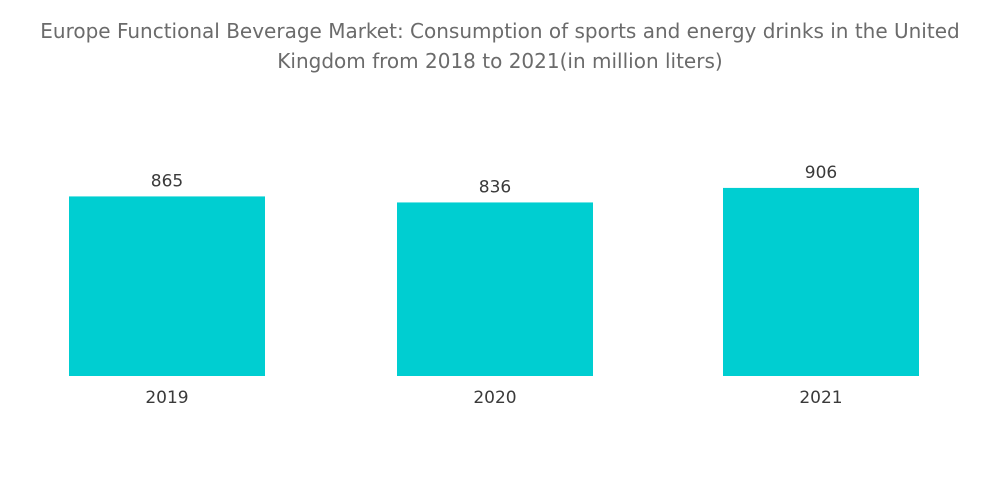  What do you see at coordinates (495, 187) in the screenshot?
I see `data-label-2020: 836` at bounding box center [495, 187].